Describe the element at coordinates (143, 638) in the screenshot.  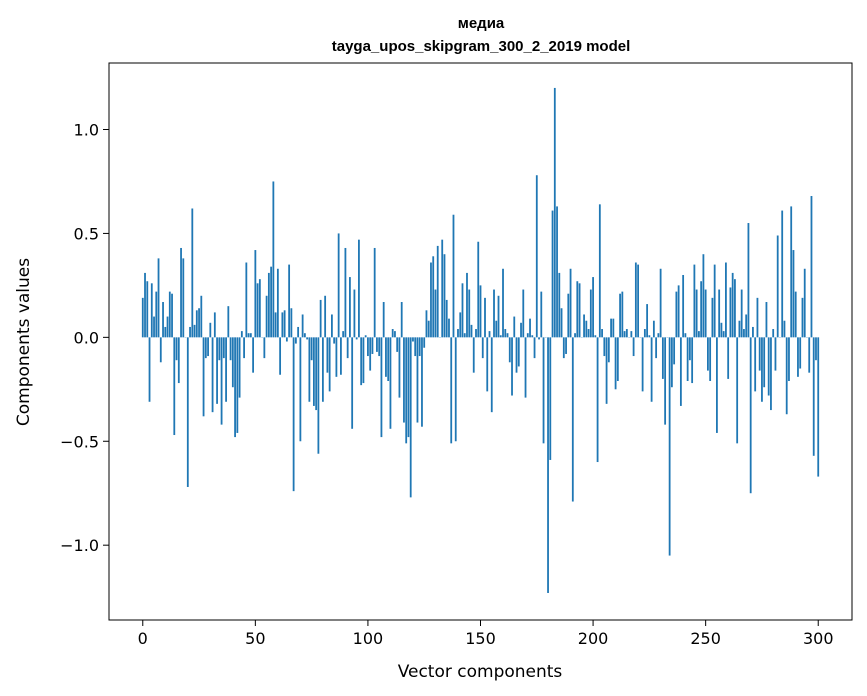
I see `x-tick-label: 0` at that location.